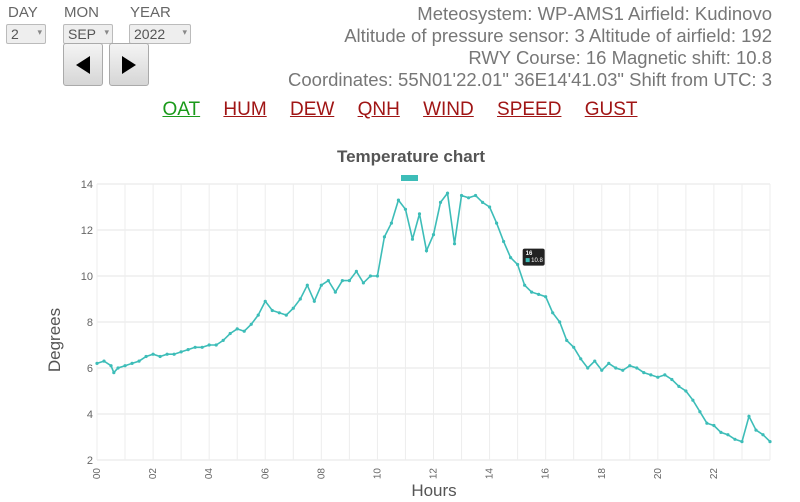 The height and width of the screenshot is (502, 800). Describe the element at coordinates (129, 64) in the screenshot. I see `next-day-button` at that location.